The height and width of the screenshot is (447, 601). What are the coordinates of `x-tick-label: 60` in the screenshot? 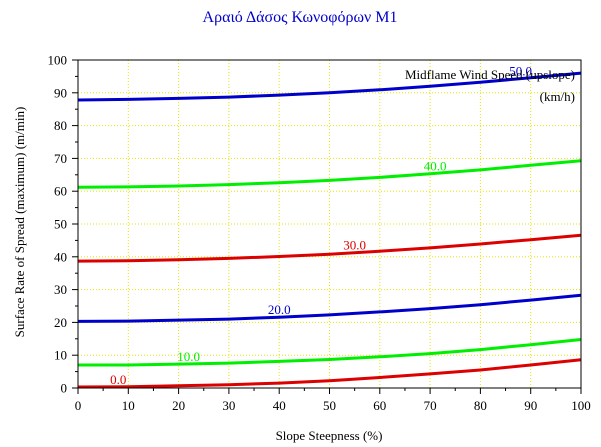 It's located at (379, 405).